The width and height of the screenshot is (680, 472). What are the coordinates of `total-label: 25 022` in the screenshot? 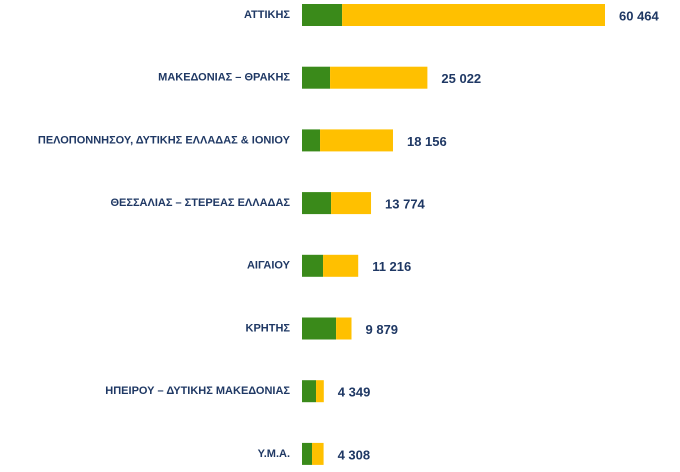 It's located at (461, 78).